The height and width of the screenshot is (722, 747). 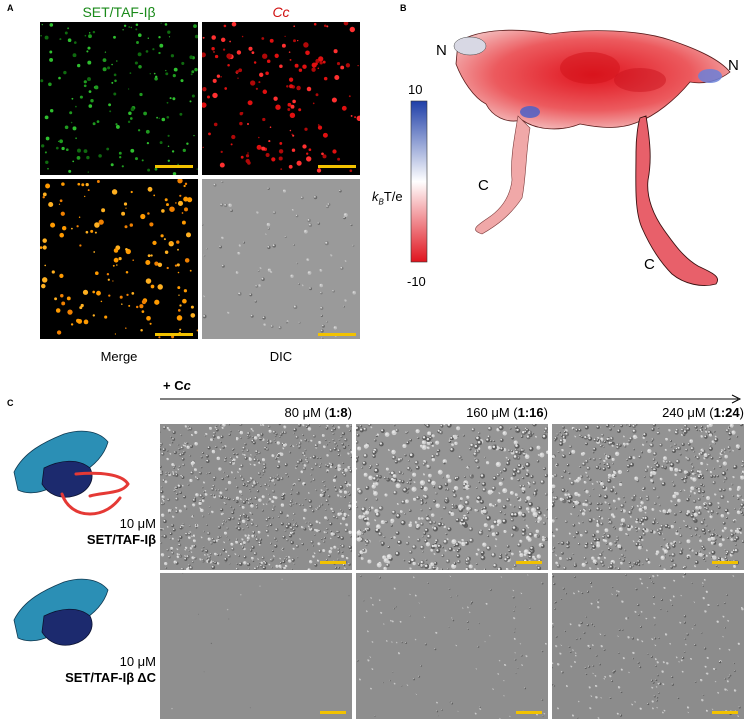 I want to click on set-taf-deltac-cartoon, so click(x=61, y=612).